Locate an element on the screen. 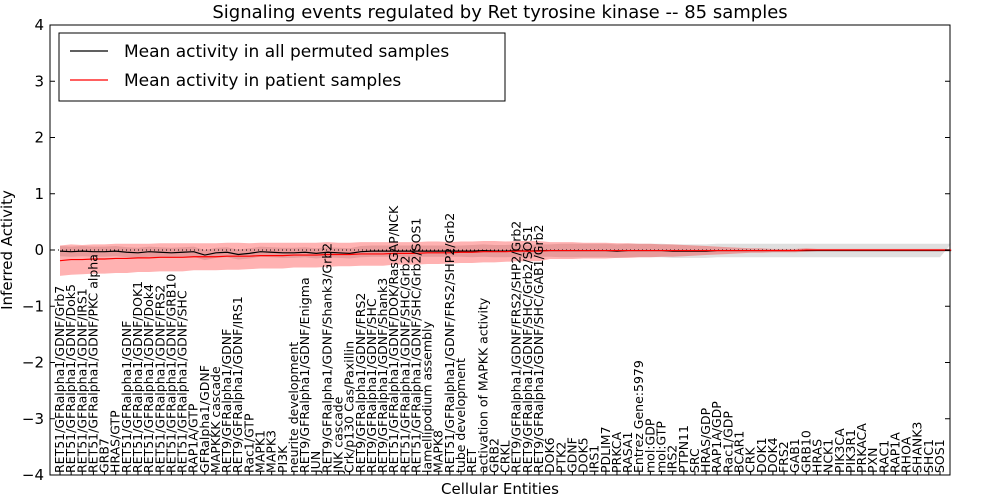 This screenshot has width=1000, height=500. x-tick-label: RET9/GFRalpha1/GDNF/Enigma is located at coordinates (304, 375).